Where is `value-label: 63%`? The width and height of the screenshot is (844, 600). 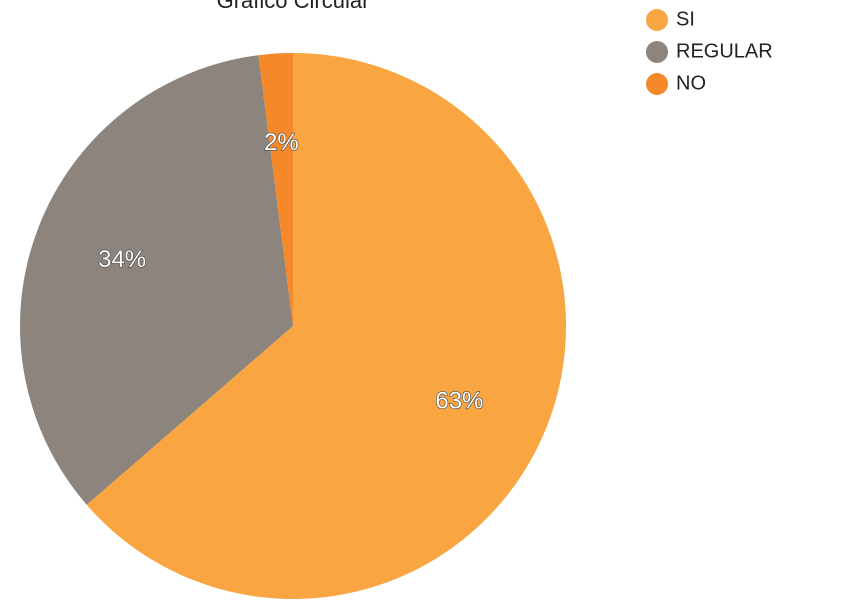 value-label: 63% is located at coordinates (459, 400).